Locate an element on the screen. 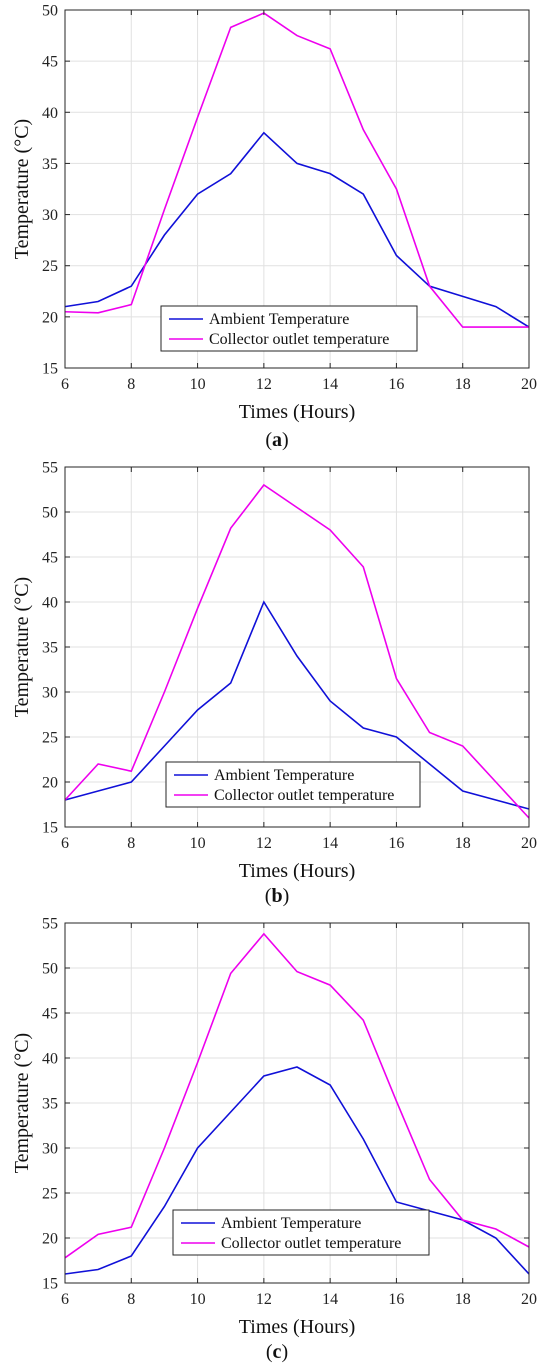 The height and width of the screenshot is (1364, 550). panel-caption: (c) is located at coordinates (277, 1352).